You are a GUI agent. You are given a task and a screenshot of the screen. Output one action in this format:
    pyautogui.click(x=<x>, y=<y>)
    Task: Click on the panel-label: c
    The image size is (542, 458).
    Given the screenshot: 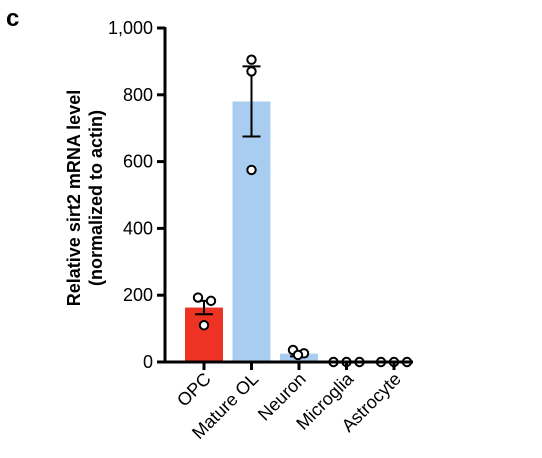 What is the action you would take?
    pyautogui.click(x=12, y=18)
    